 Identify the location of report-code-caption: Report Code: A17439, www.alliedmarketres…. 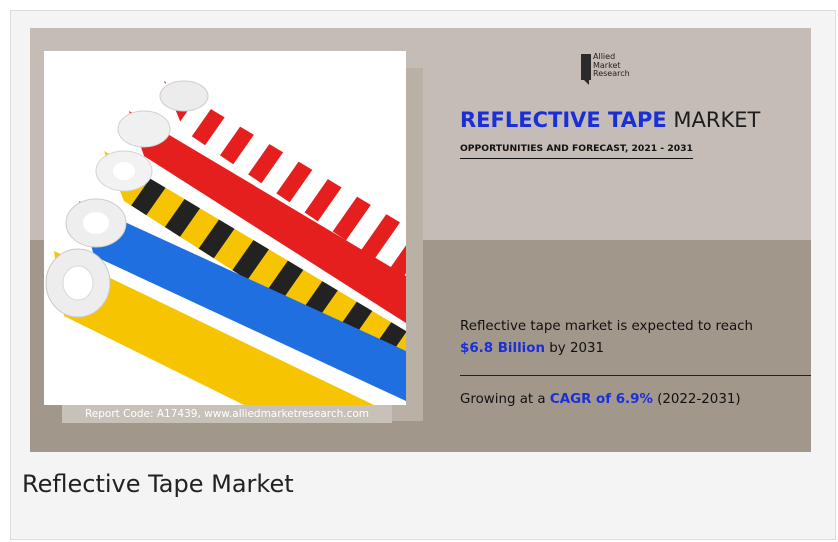
(227, 414).